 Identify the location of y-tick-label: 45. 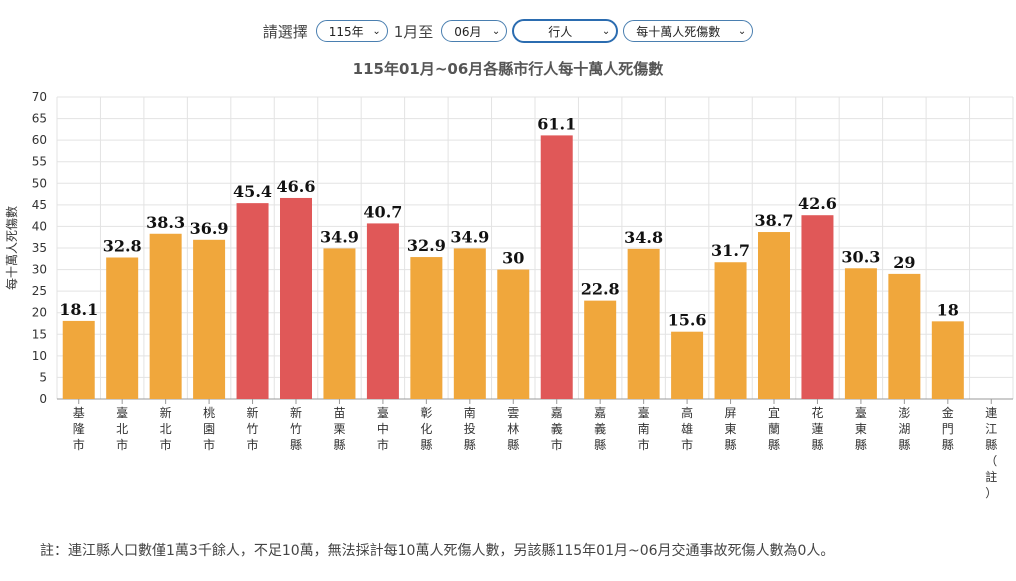
(39, 205).